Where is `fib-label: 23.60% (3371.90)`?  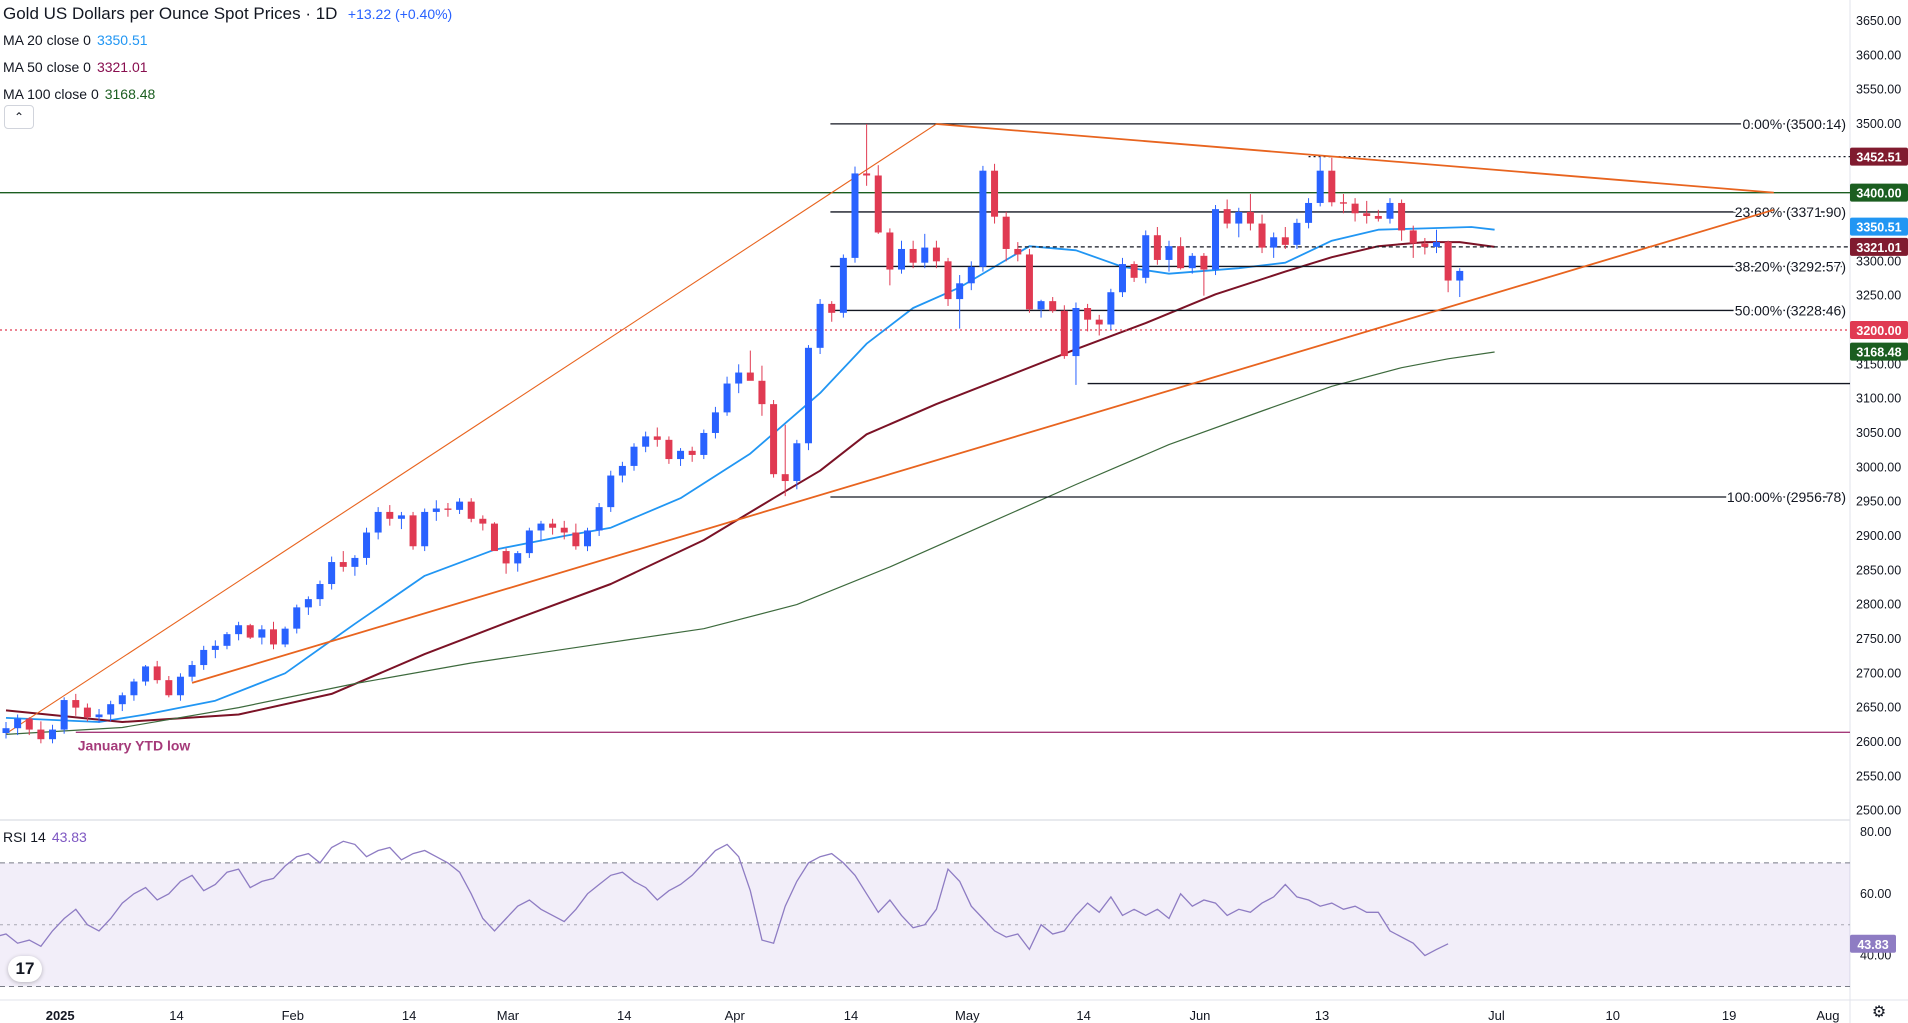
fib-label: 23.60% (3371.90) is located at coordinates (1790, 212).